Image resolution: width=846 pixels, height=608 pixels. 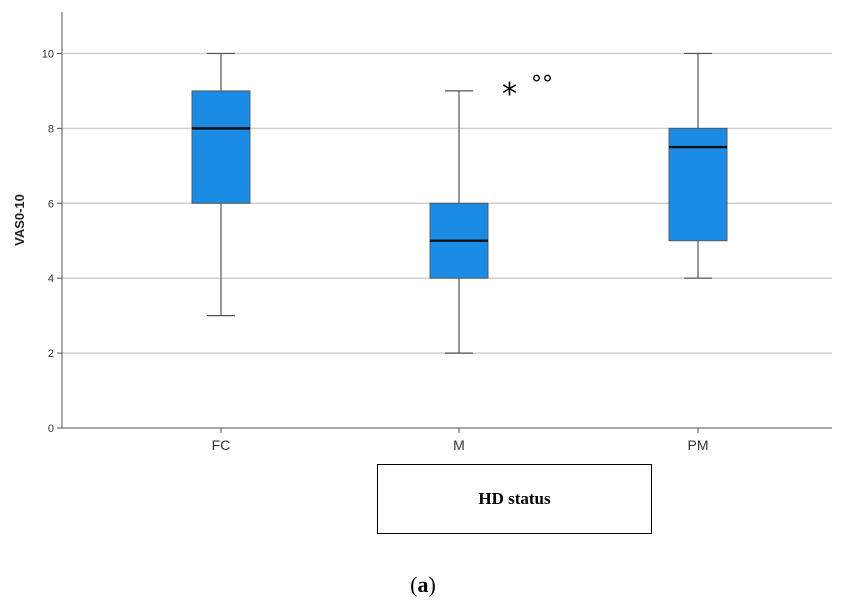 What do you see at coordinates (509, 94) in the screenshot?
I see `significance-star: *` at bounding box center [509, 94].